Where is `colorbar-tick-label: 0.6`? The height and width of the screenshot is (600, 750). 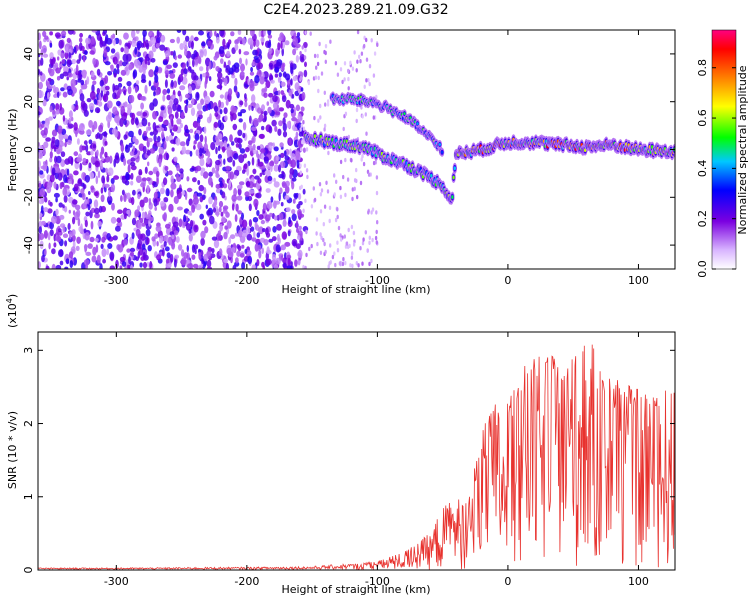
colorbar-tick-label: 0.6 is located at coordinates (702, 118).